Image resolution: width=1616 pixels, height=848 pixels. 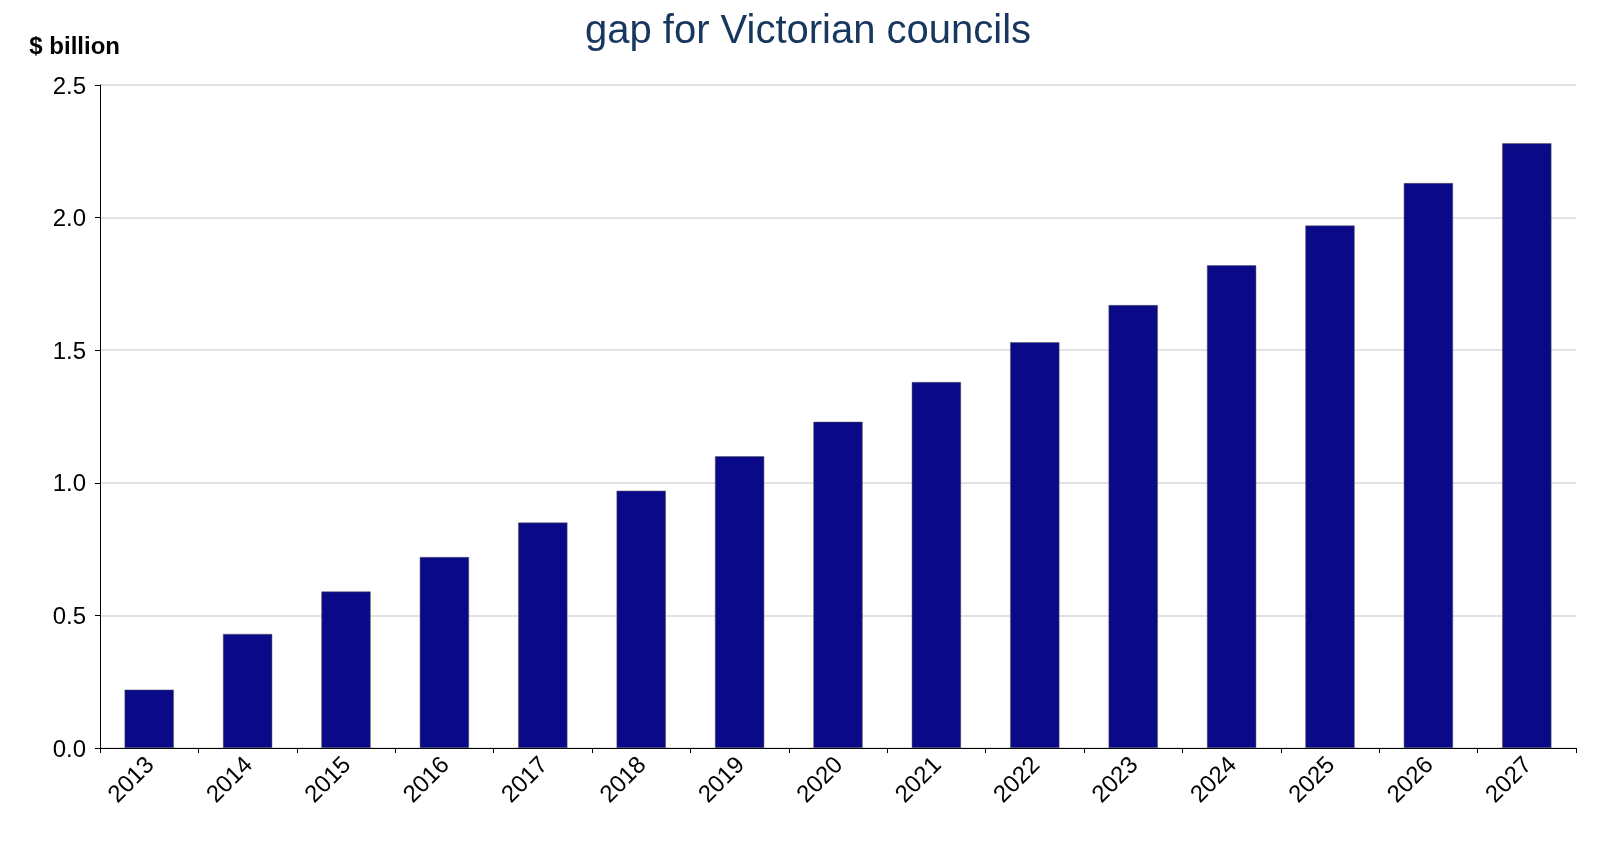 What do you see at coordinates (808, 29) in the screenshot?
I see `chart-title: gap for Victorian councils` at bounding box center [808, 29].